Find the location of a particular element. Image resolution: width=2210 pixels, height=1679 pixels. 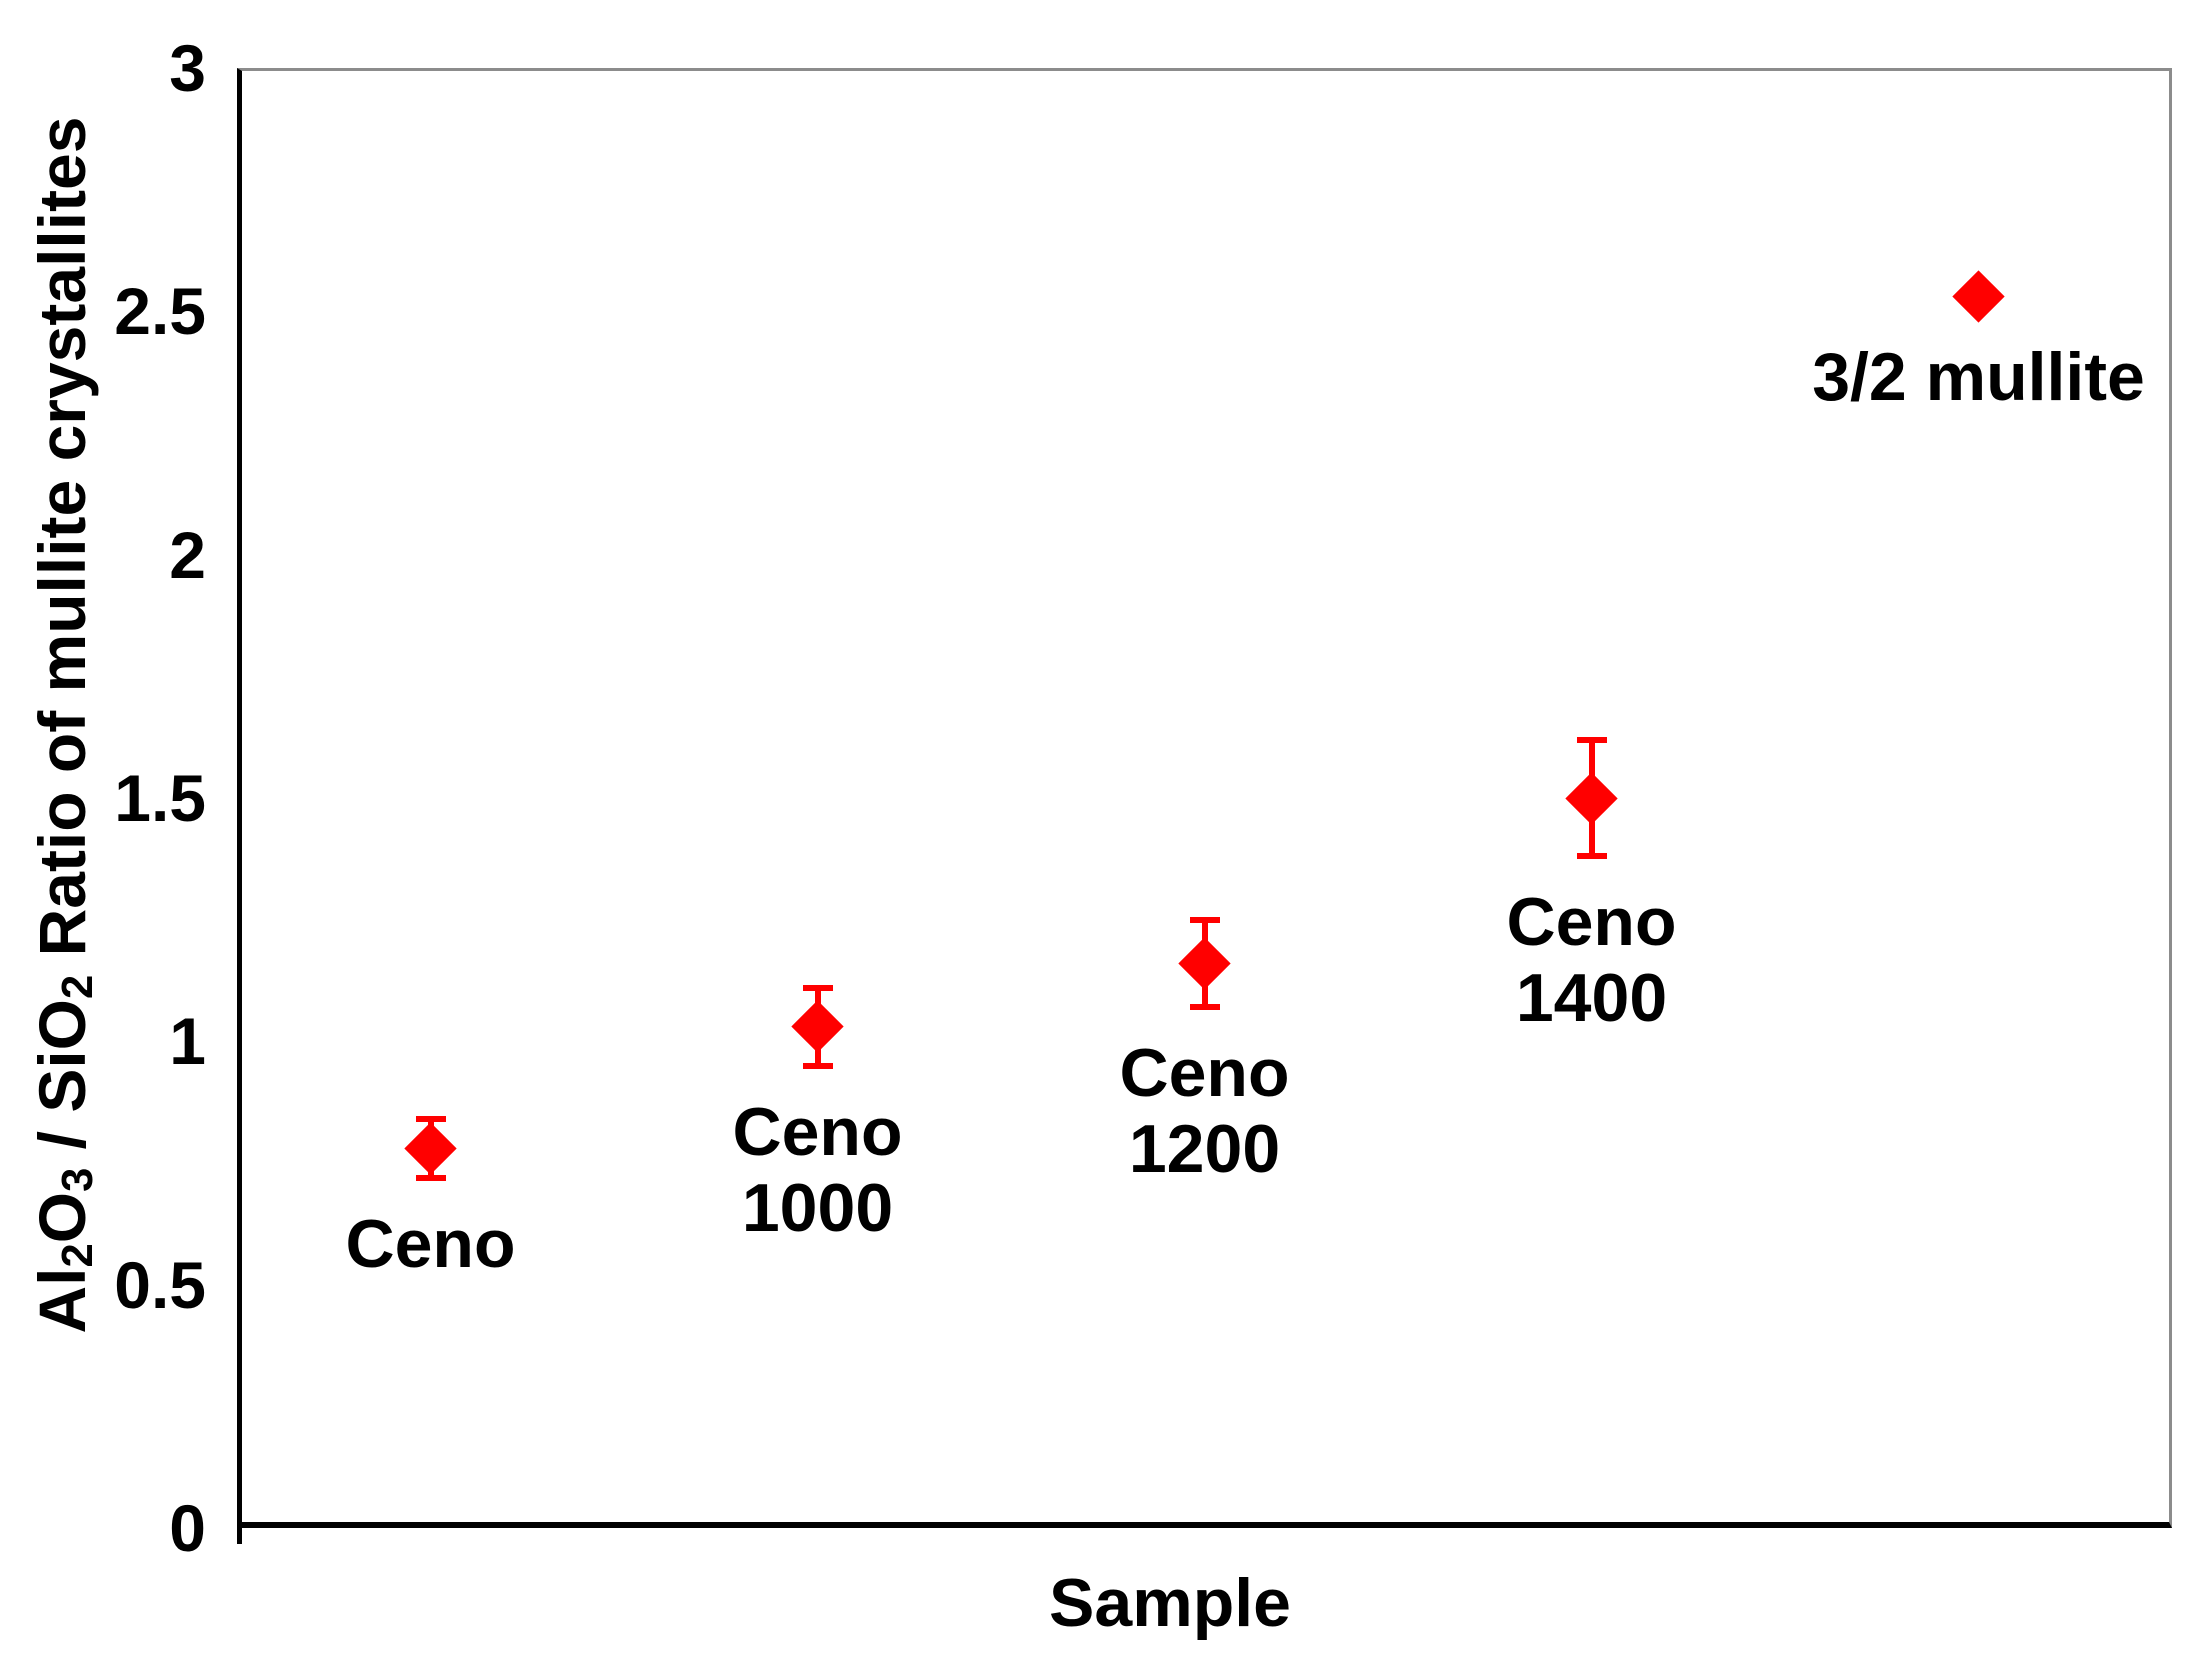

point-label: Ceno is located at coordinates (431, 1244).